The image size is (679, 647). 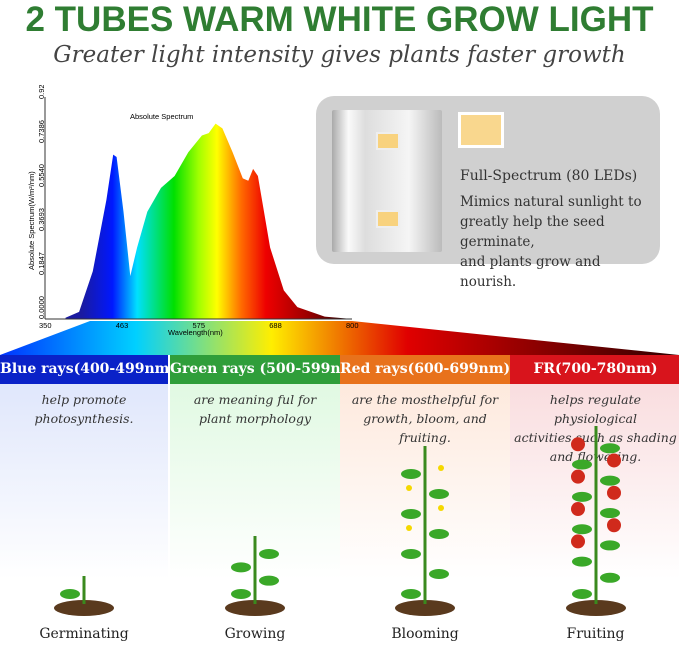 What do you see at coordinates (255, 634) in the screenshot?
I see `stage-label: Growing` at bounding box center [255, 634].